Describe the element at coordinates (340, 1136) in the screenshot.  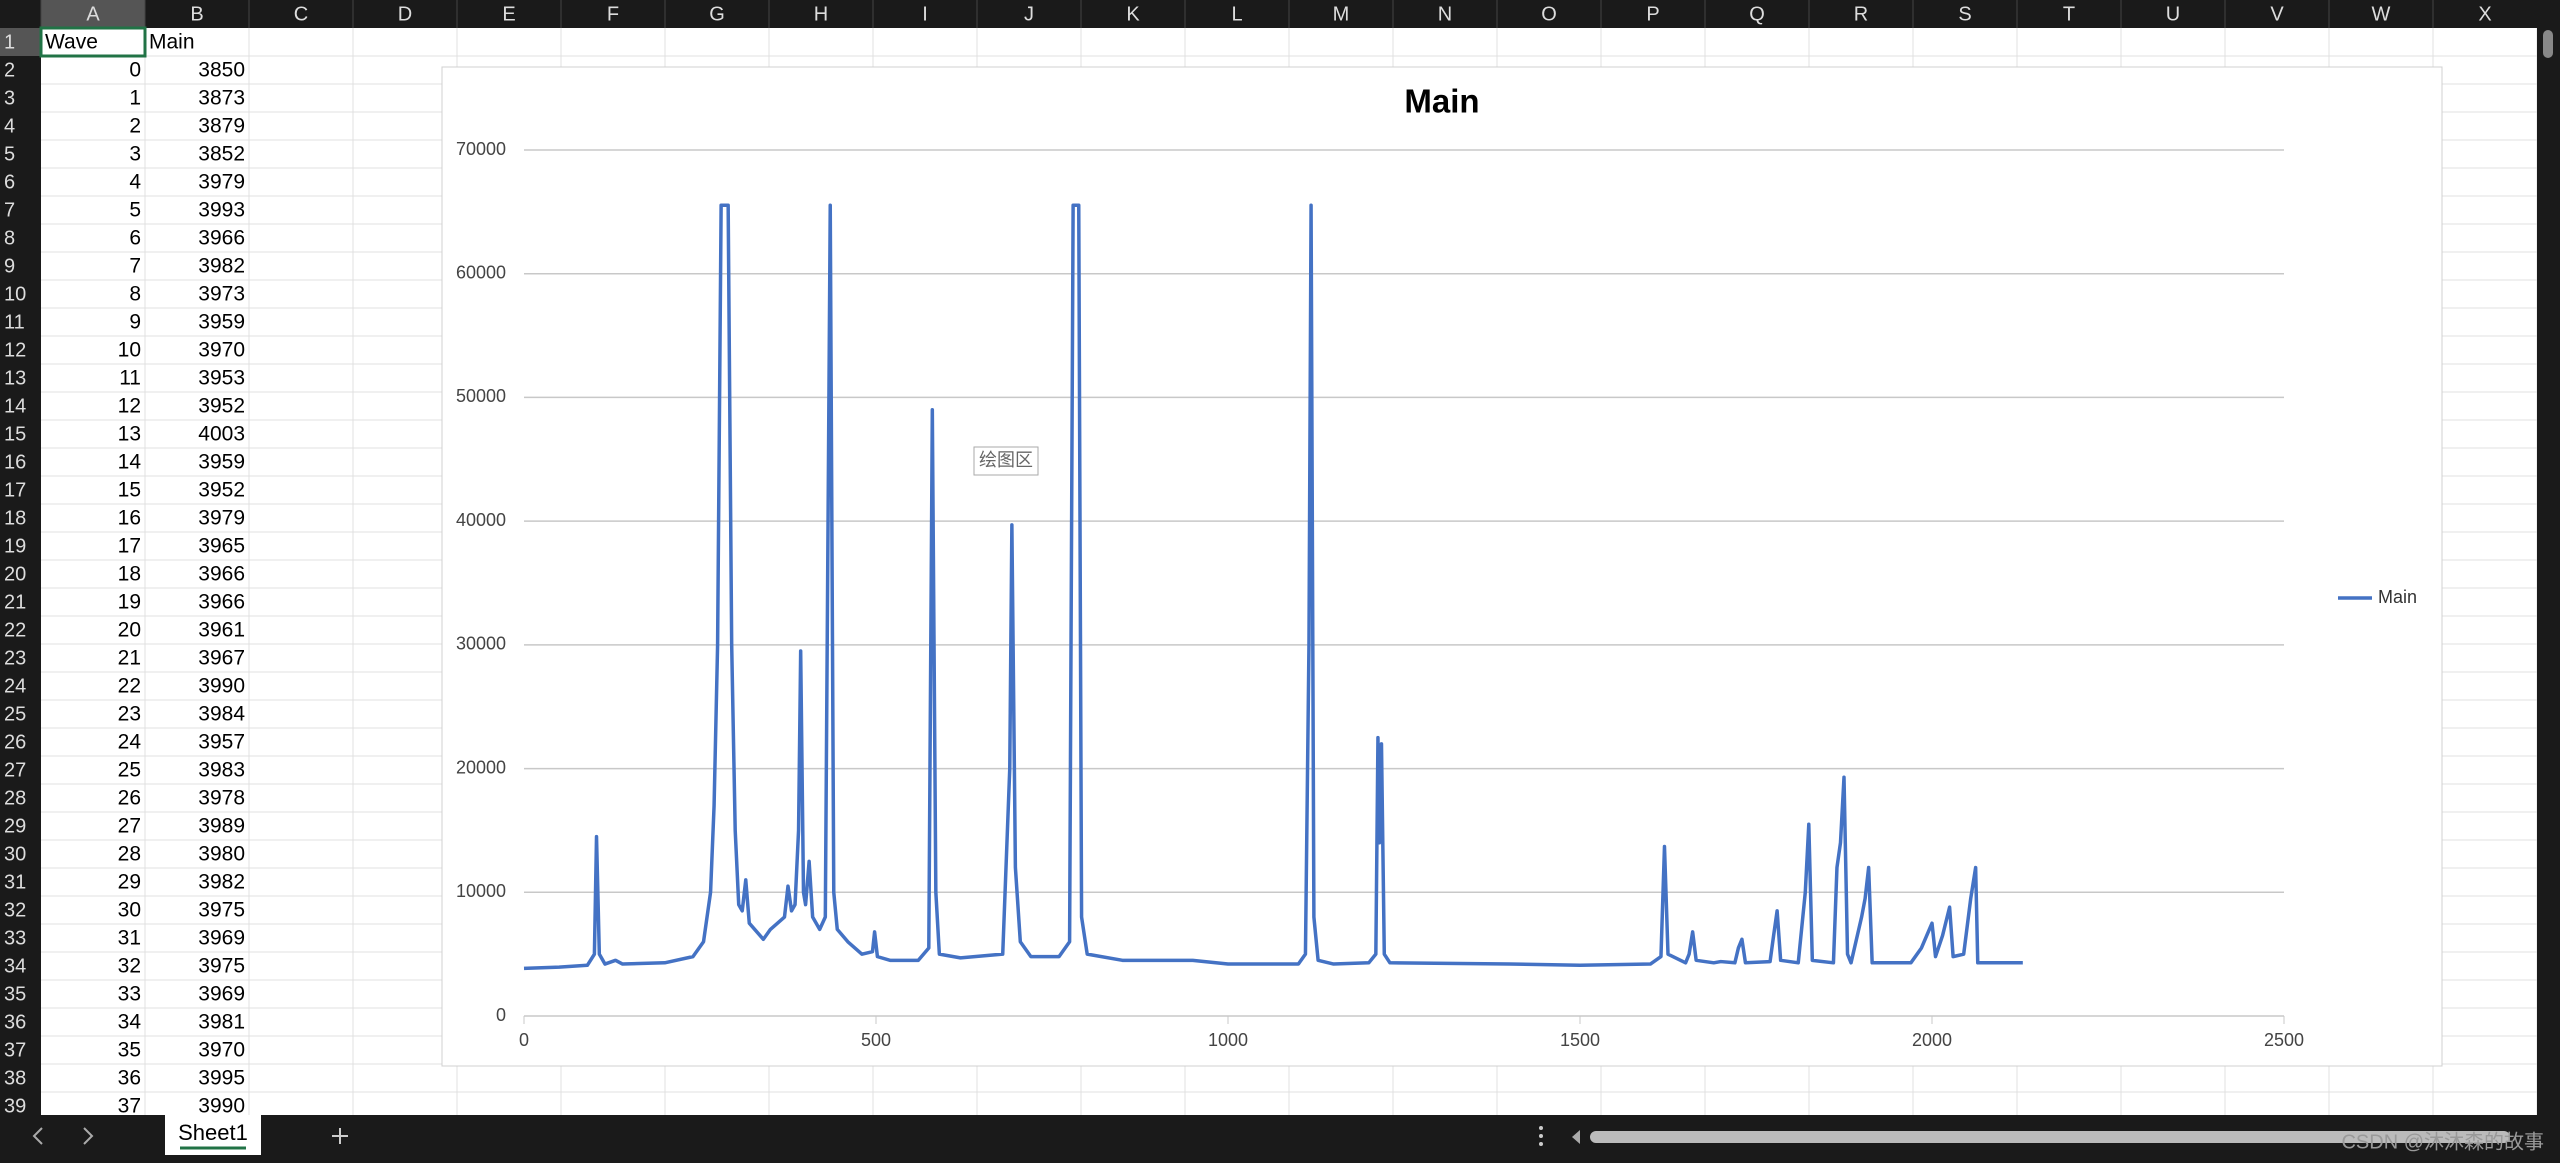
I see `add-sheet` at that location.